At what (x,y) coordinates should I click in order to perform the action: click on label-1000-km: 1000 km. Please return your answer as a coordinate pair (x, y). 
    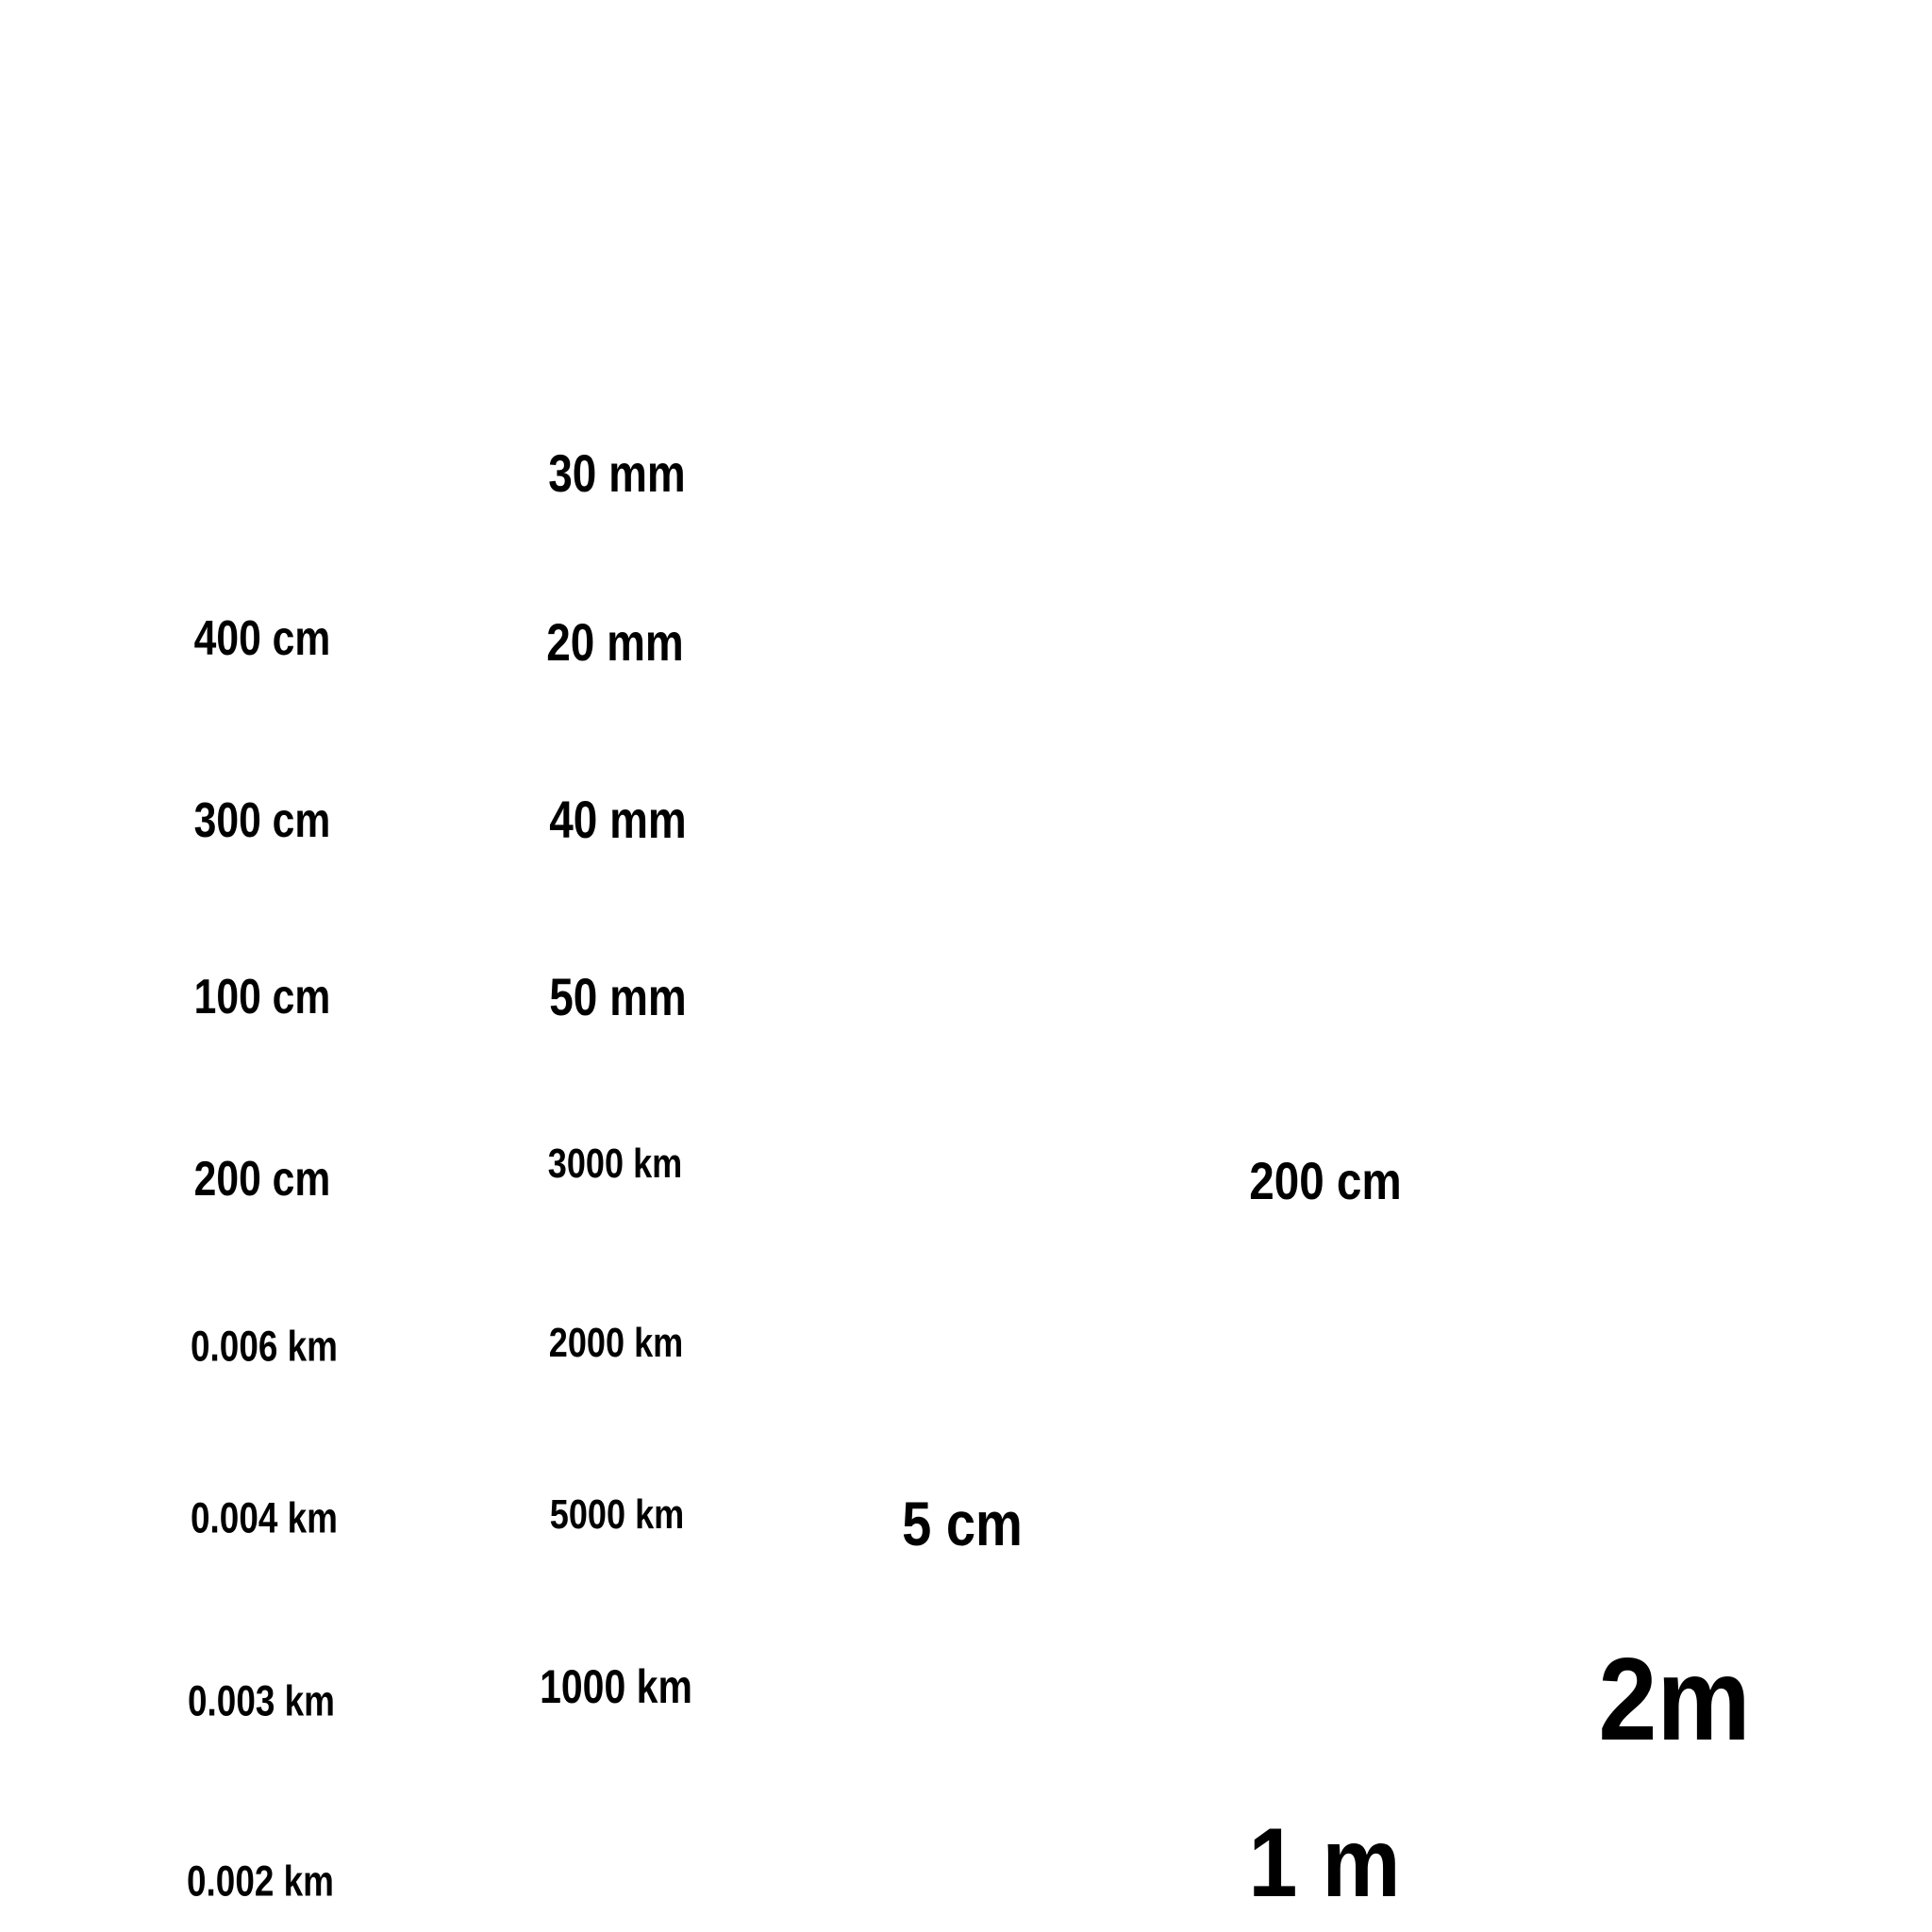
    Looking at the image, I should click on (616, 1687).